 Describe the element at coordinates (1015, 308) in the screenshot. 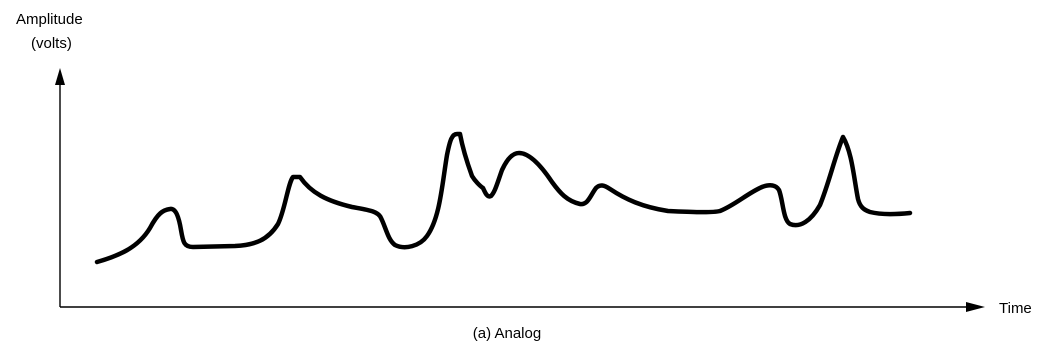

I see `x-axis-label: Time` at that location.